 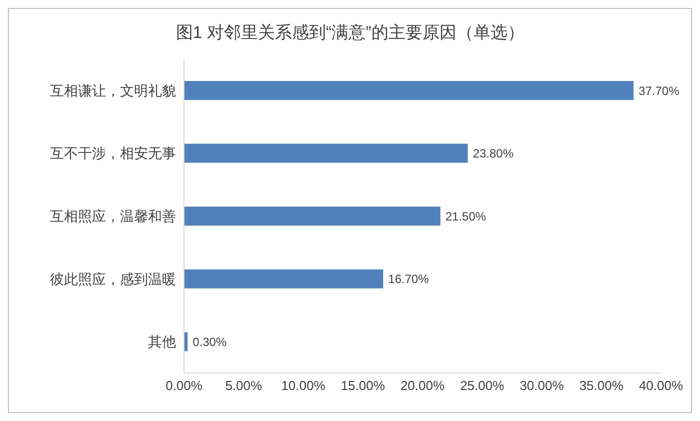 I want to click on data-label: 0.30%, so click(x=209, y=341).